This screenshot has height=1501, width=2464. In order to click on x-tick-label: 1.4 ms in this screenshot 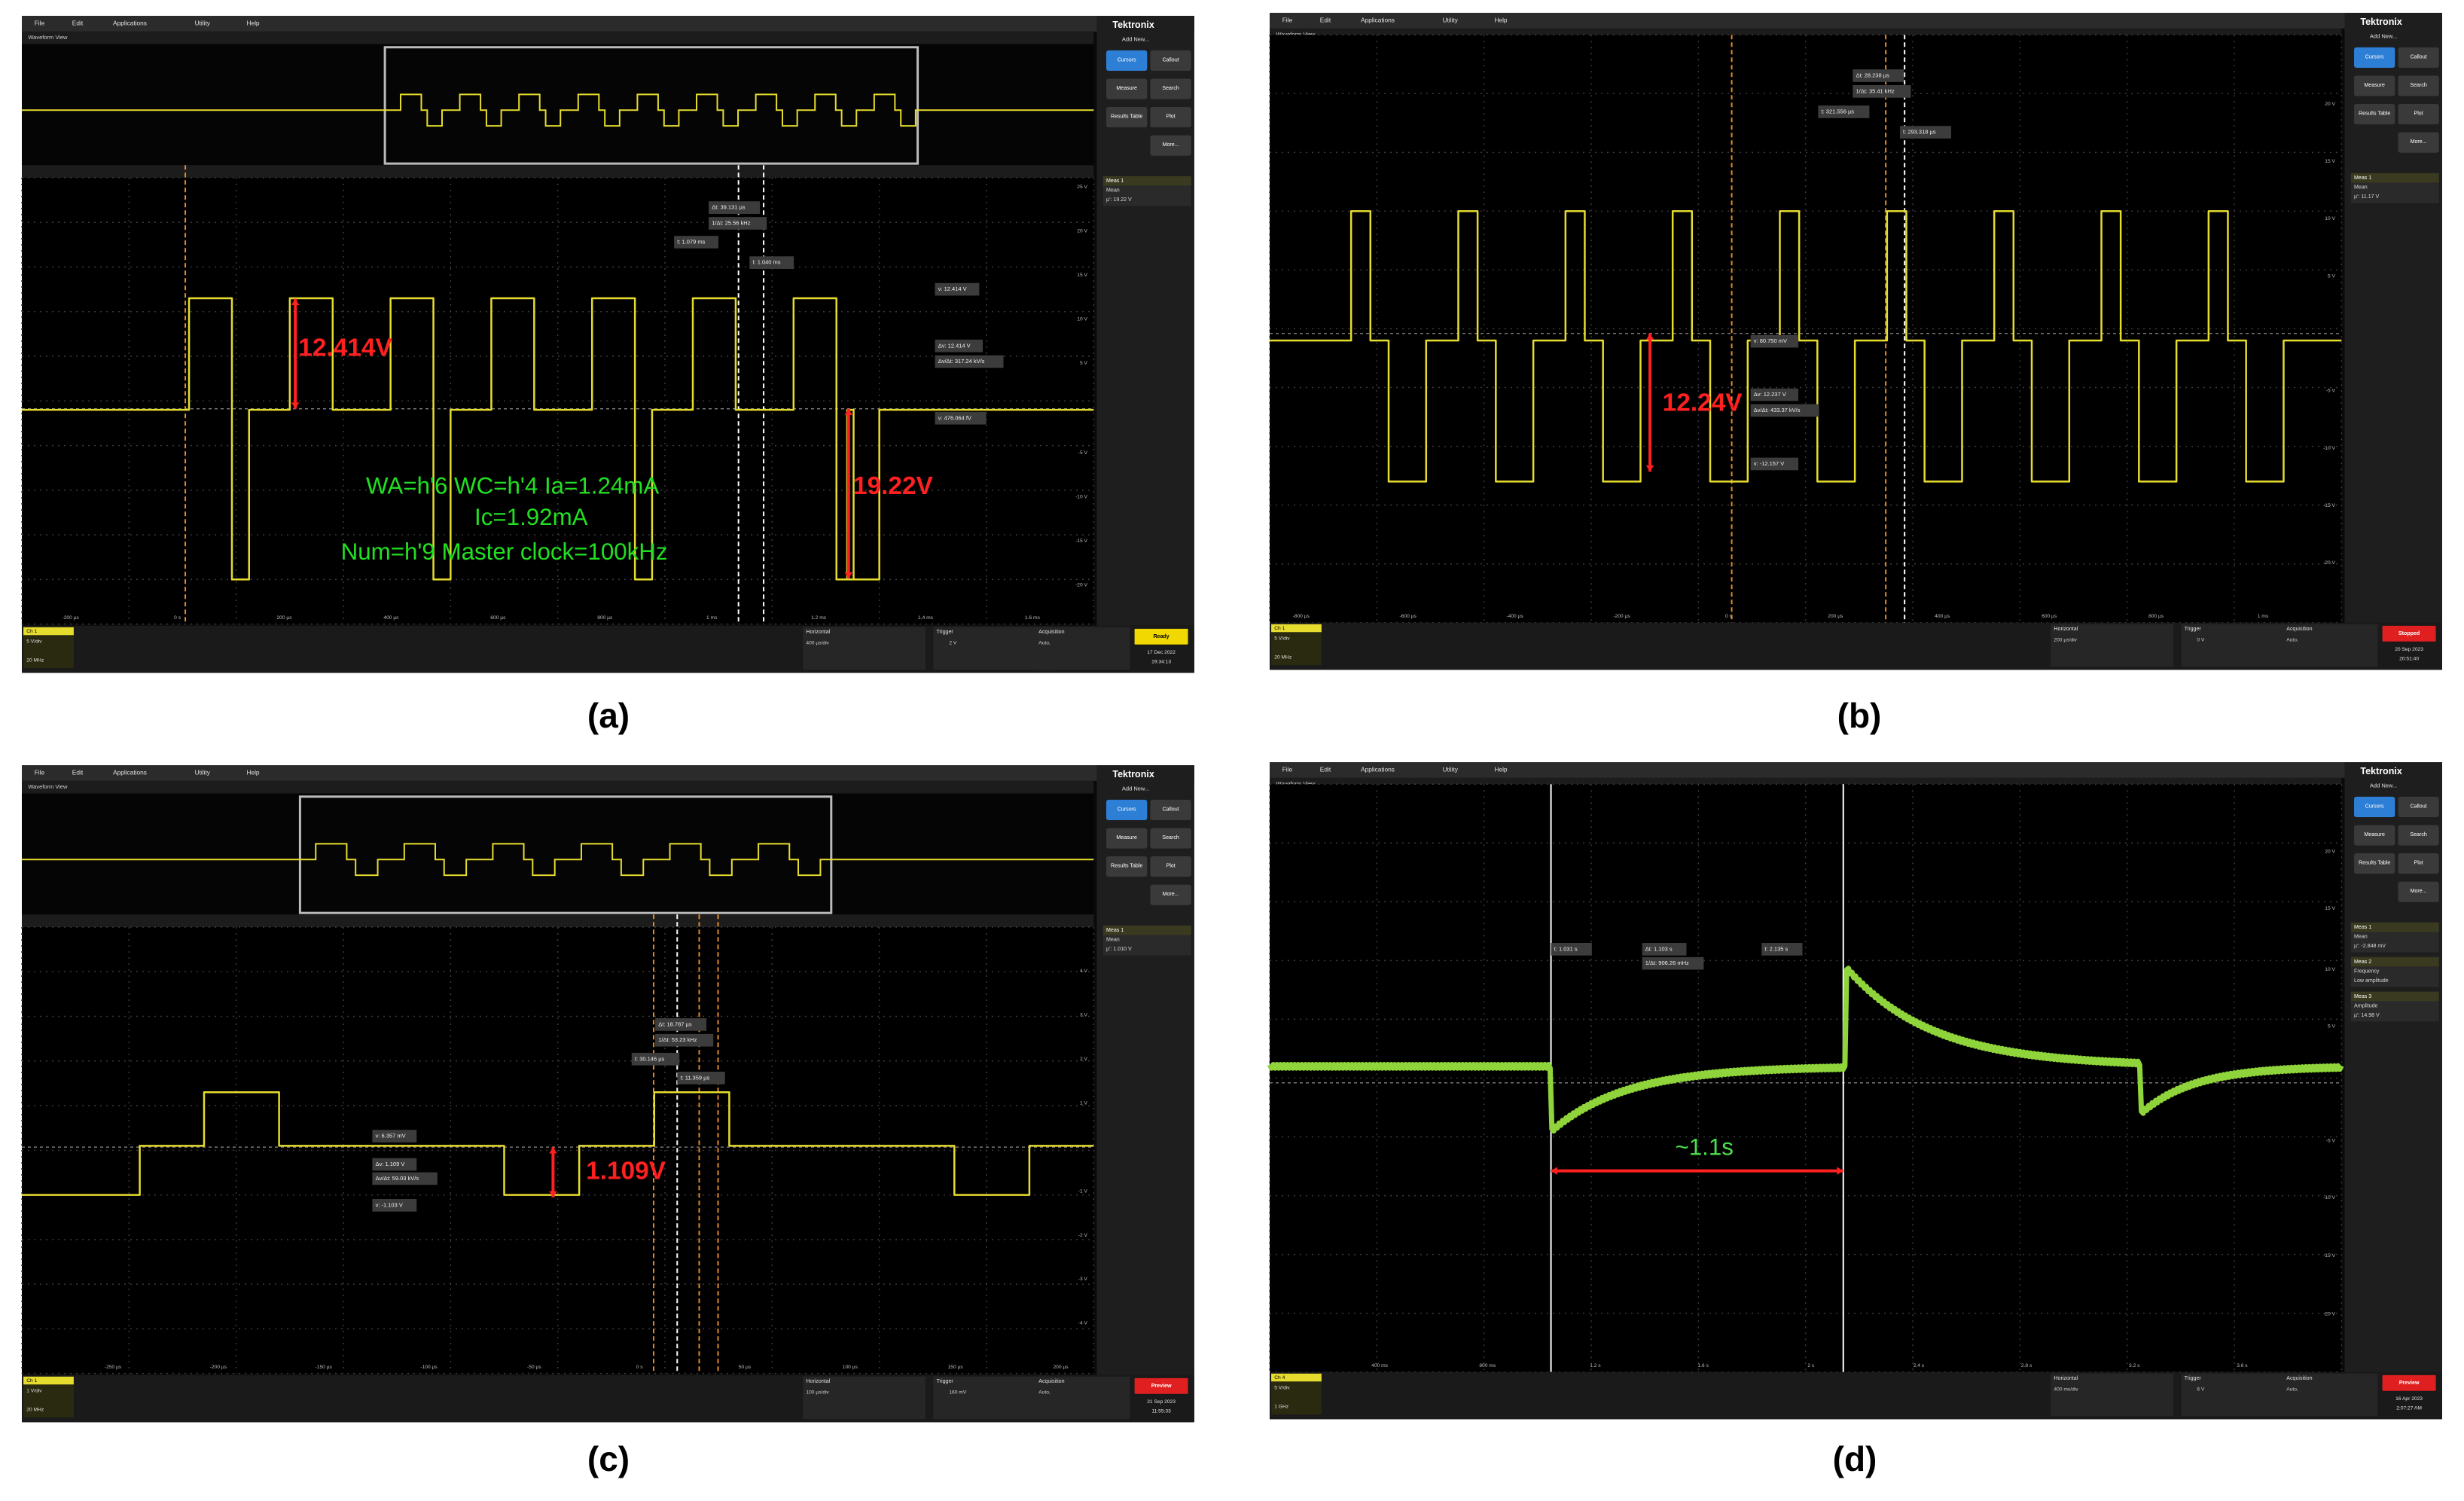, I will do `click(926, 618)`.